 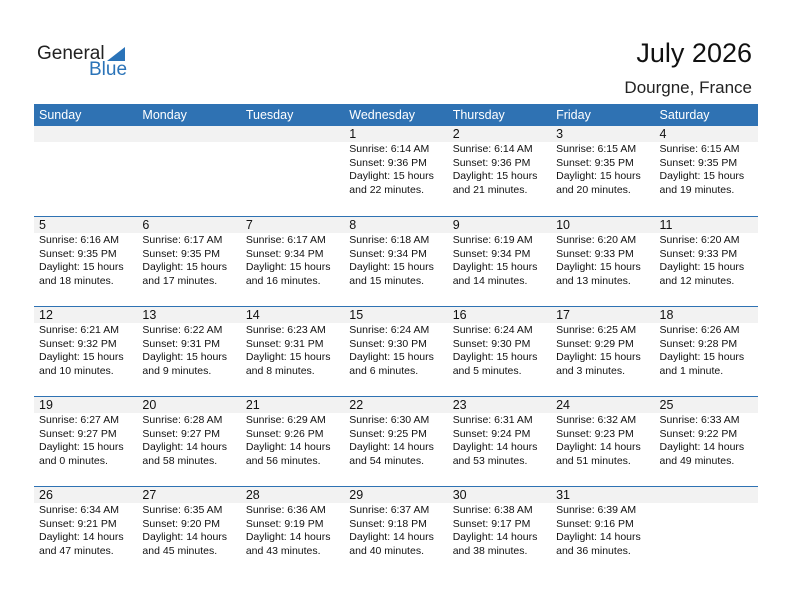 What do you see at coordinates (603, 225) in the screenshot?
I see `day-number: 10` at bounding box center [603, 225].